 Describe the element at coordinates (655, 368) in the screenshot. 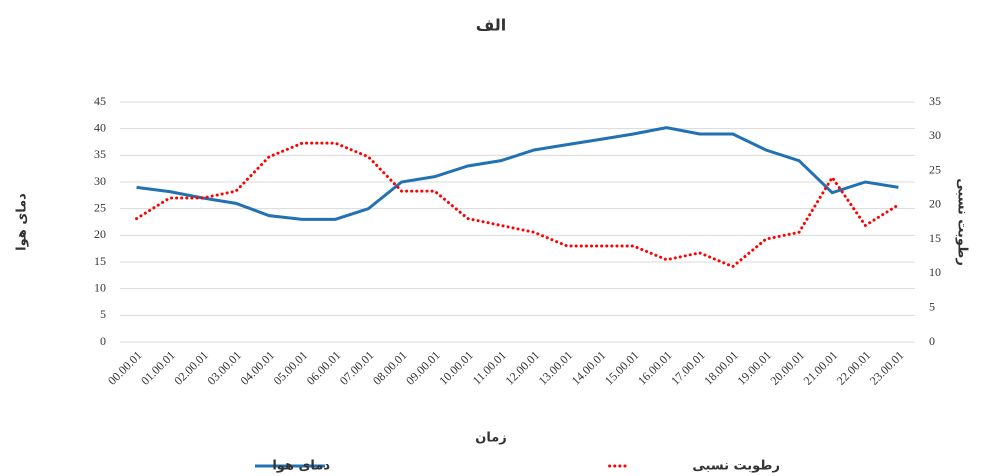

I see `x-tick-label: 16.00.01` at that location.